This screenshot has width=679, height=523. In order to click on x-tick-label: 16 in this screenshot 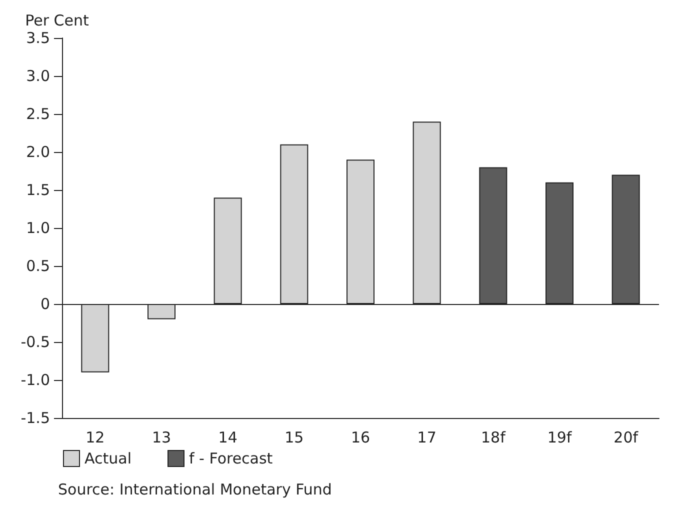, I will do `click(360, 437)`.